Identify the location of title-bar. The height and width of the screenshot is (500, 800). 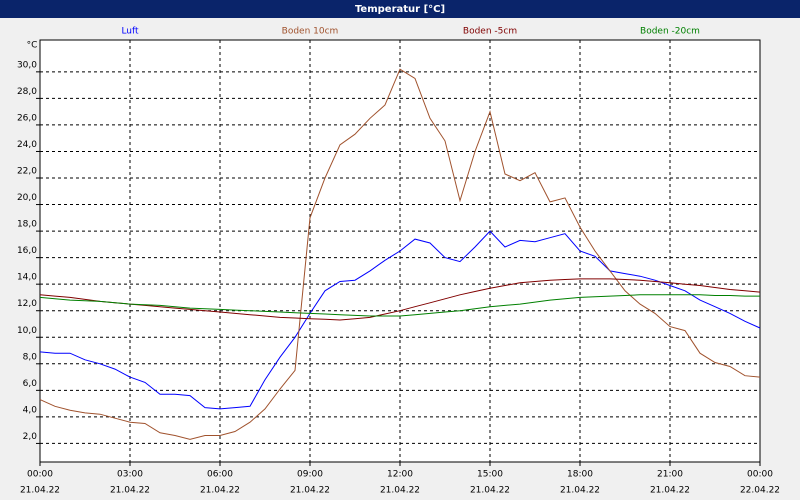
(400, 9).